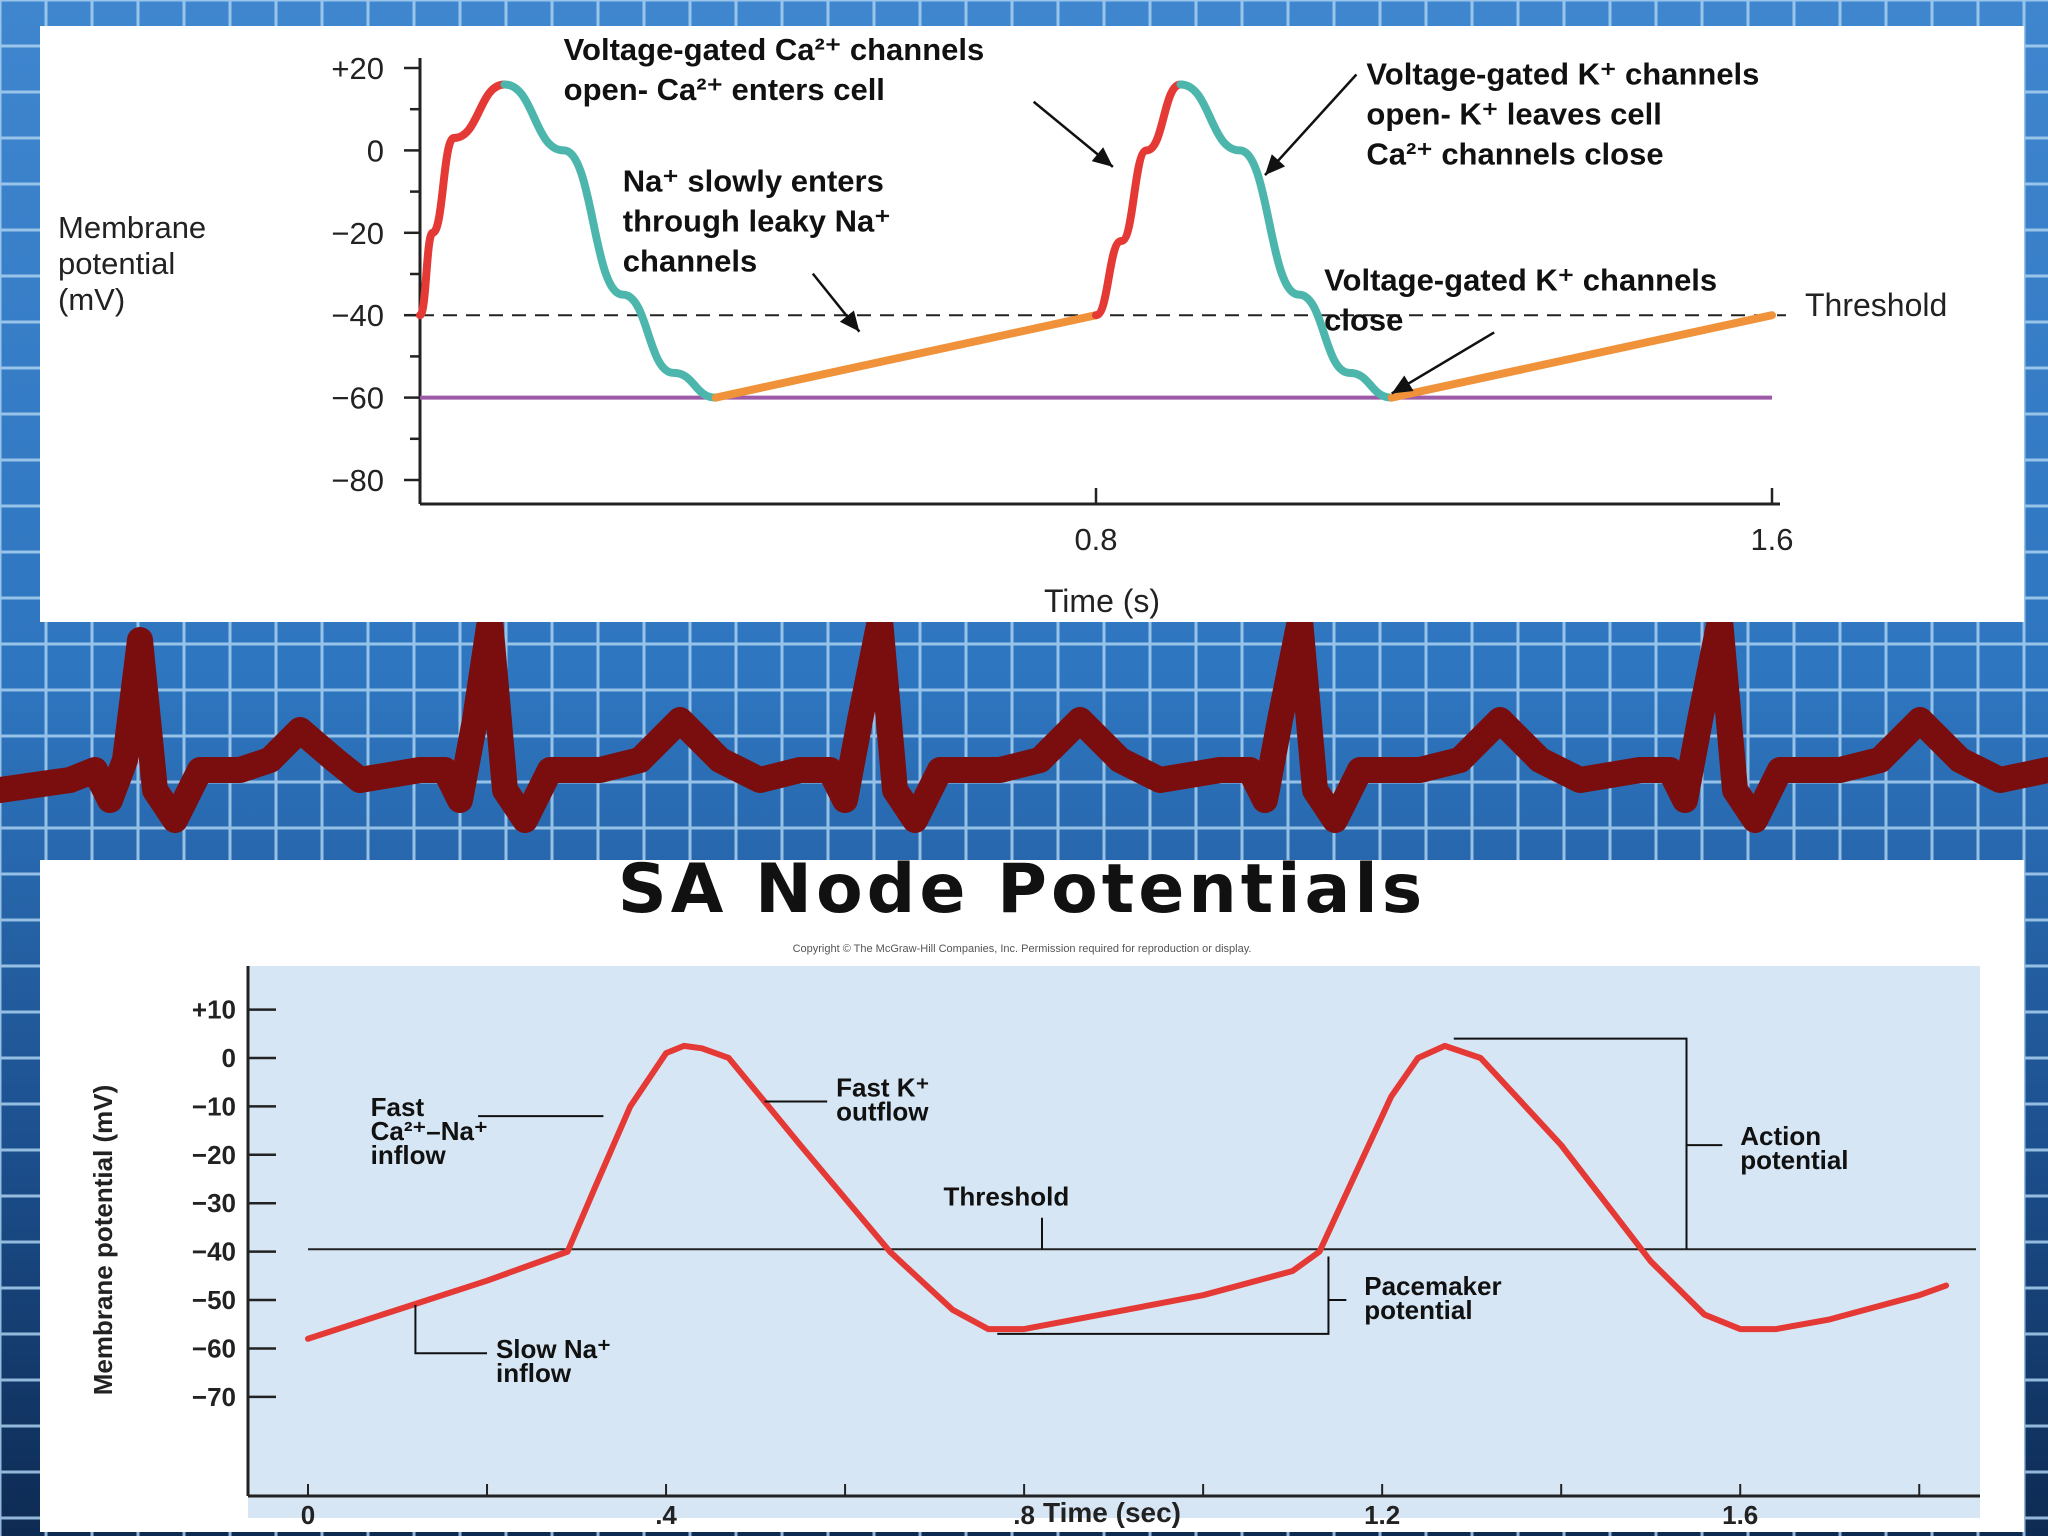 This screenshot has height=1537, width=2048. I want to click on chart2-y-tick-label: −20, so click(214, 1155).